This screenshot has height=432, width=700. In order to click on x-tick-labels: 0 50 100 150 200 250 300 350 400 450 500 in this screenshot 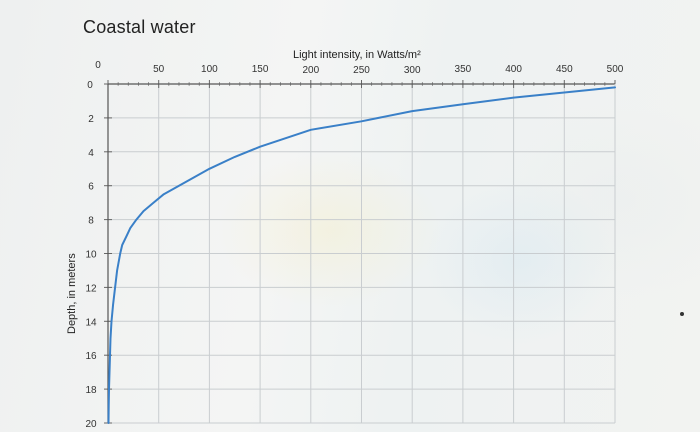, I will do `click(359, 68)`.